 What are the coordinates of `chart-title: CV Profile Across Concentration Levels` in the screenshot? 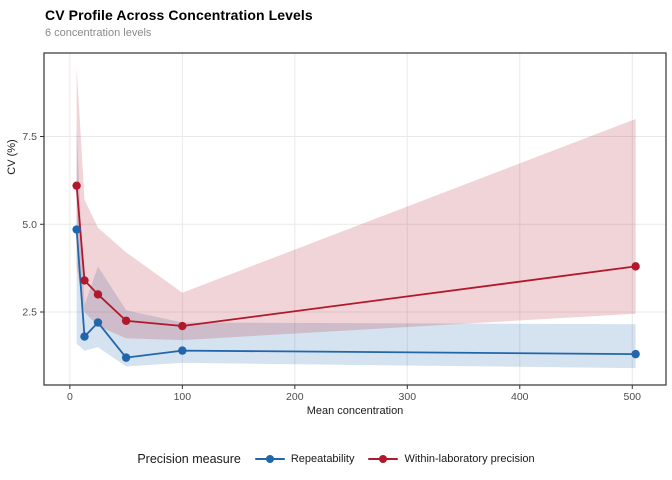 It's located at (179, 15).